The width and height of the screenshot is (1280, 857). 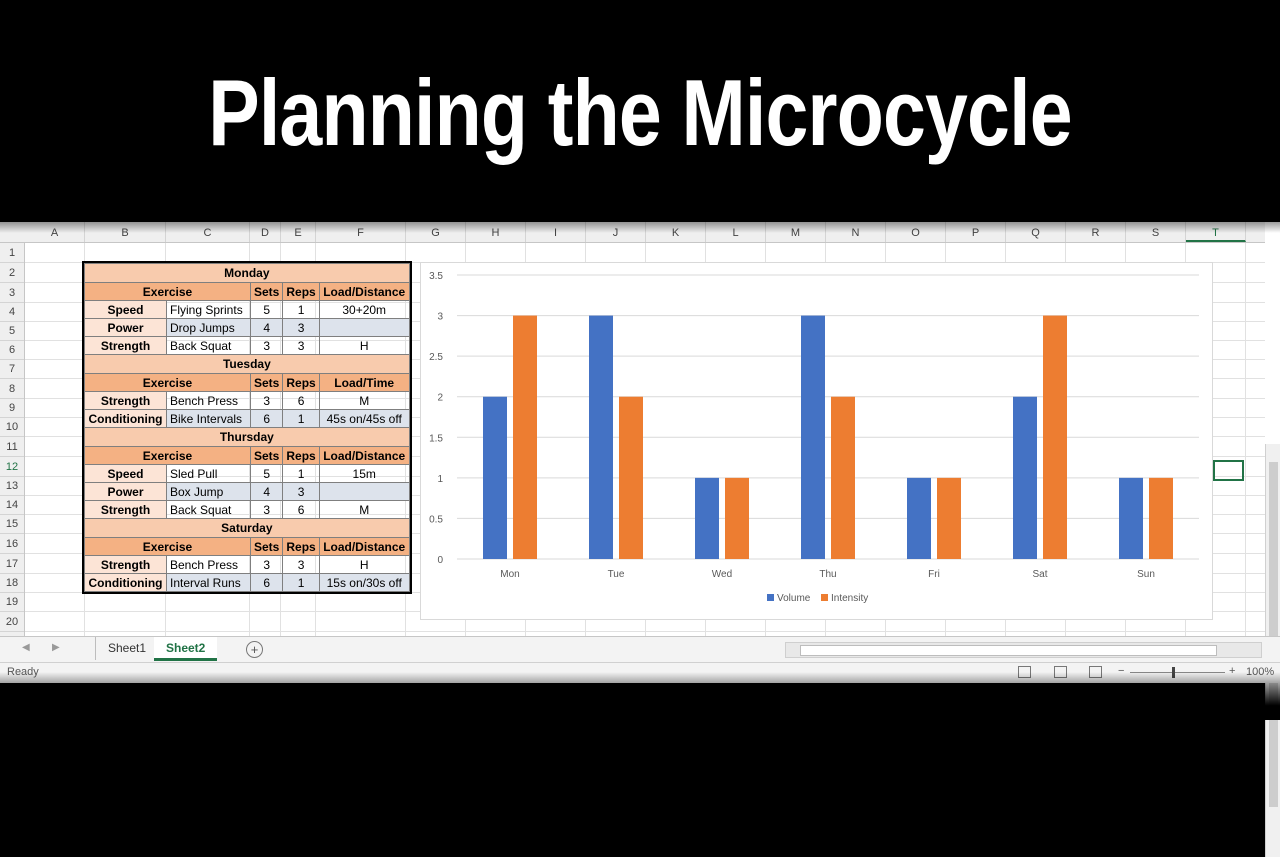 I want to click on row-header-4: 4, so click(x=12, y=312).